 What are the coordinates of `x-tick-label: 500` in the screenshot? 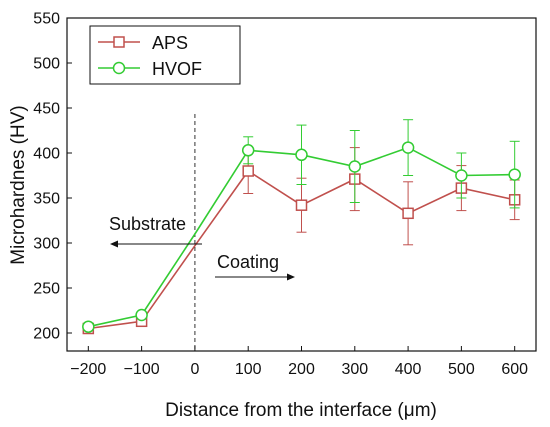 It's located at (461, 369).